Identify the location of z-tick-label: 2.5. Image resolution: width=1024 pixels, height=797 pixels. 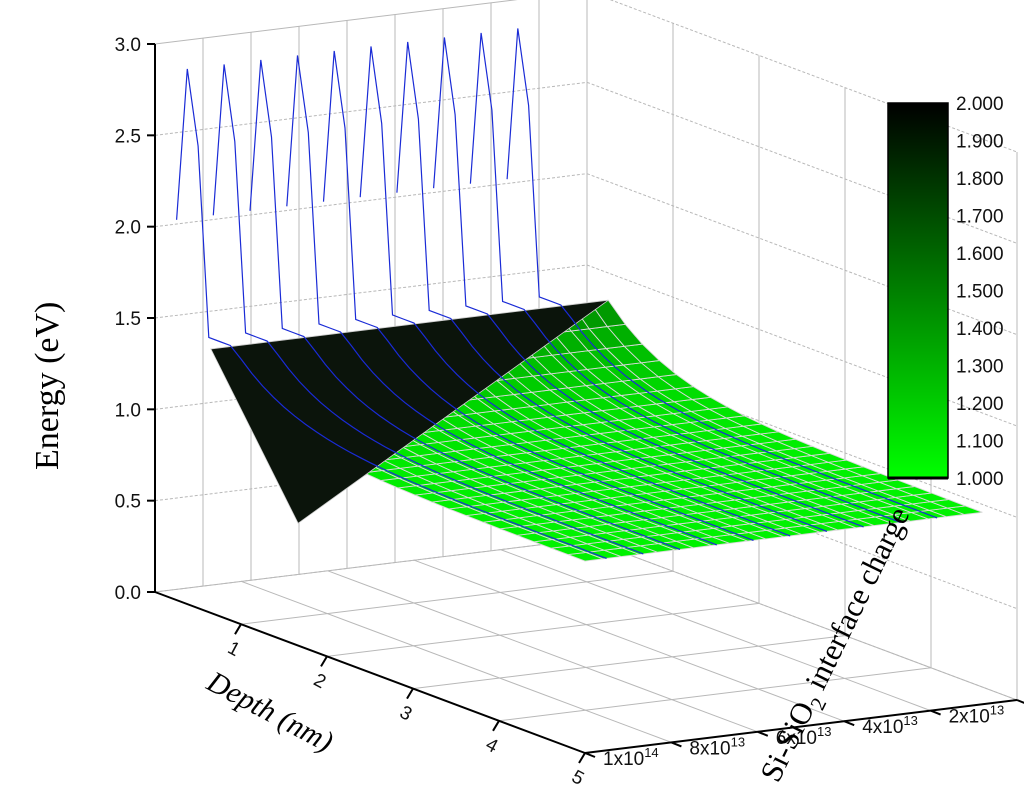
(128, 136).